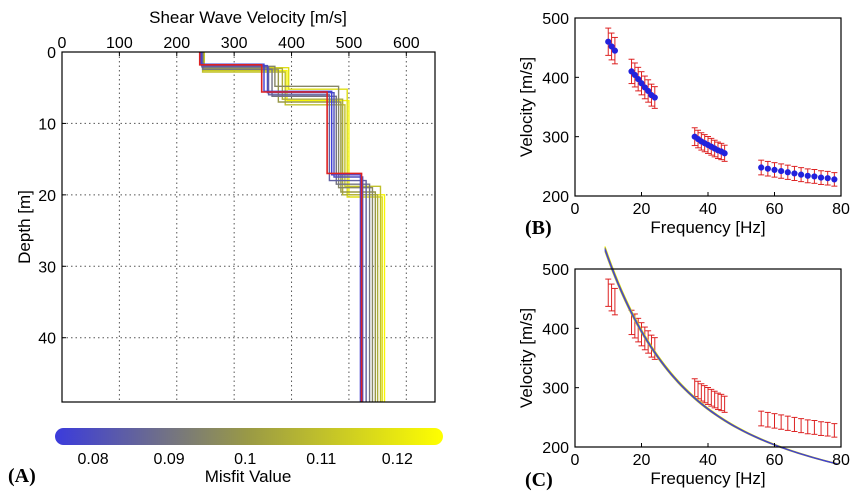  I want to click on panel-b-x-ticks: 0 20 40 60 80, so click(710, 205).